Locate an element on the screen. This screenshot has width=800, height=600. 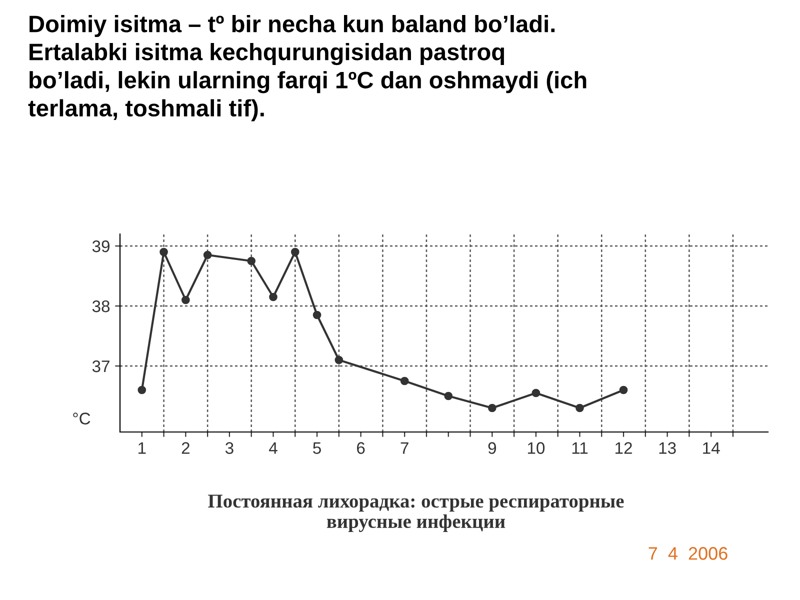
x-tick-label: 10 is located at coordinates (536, 448).